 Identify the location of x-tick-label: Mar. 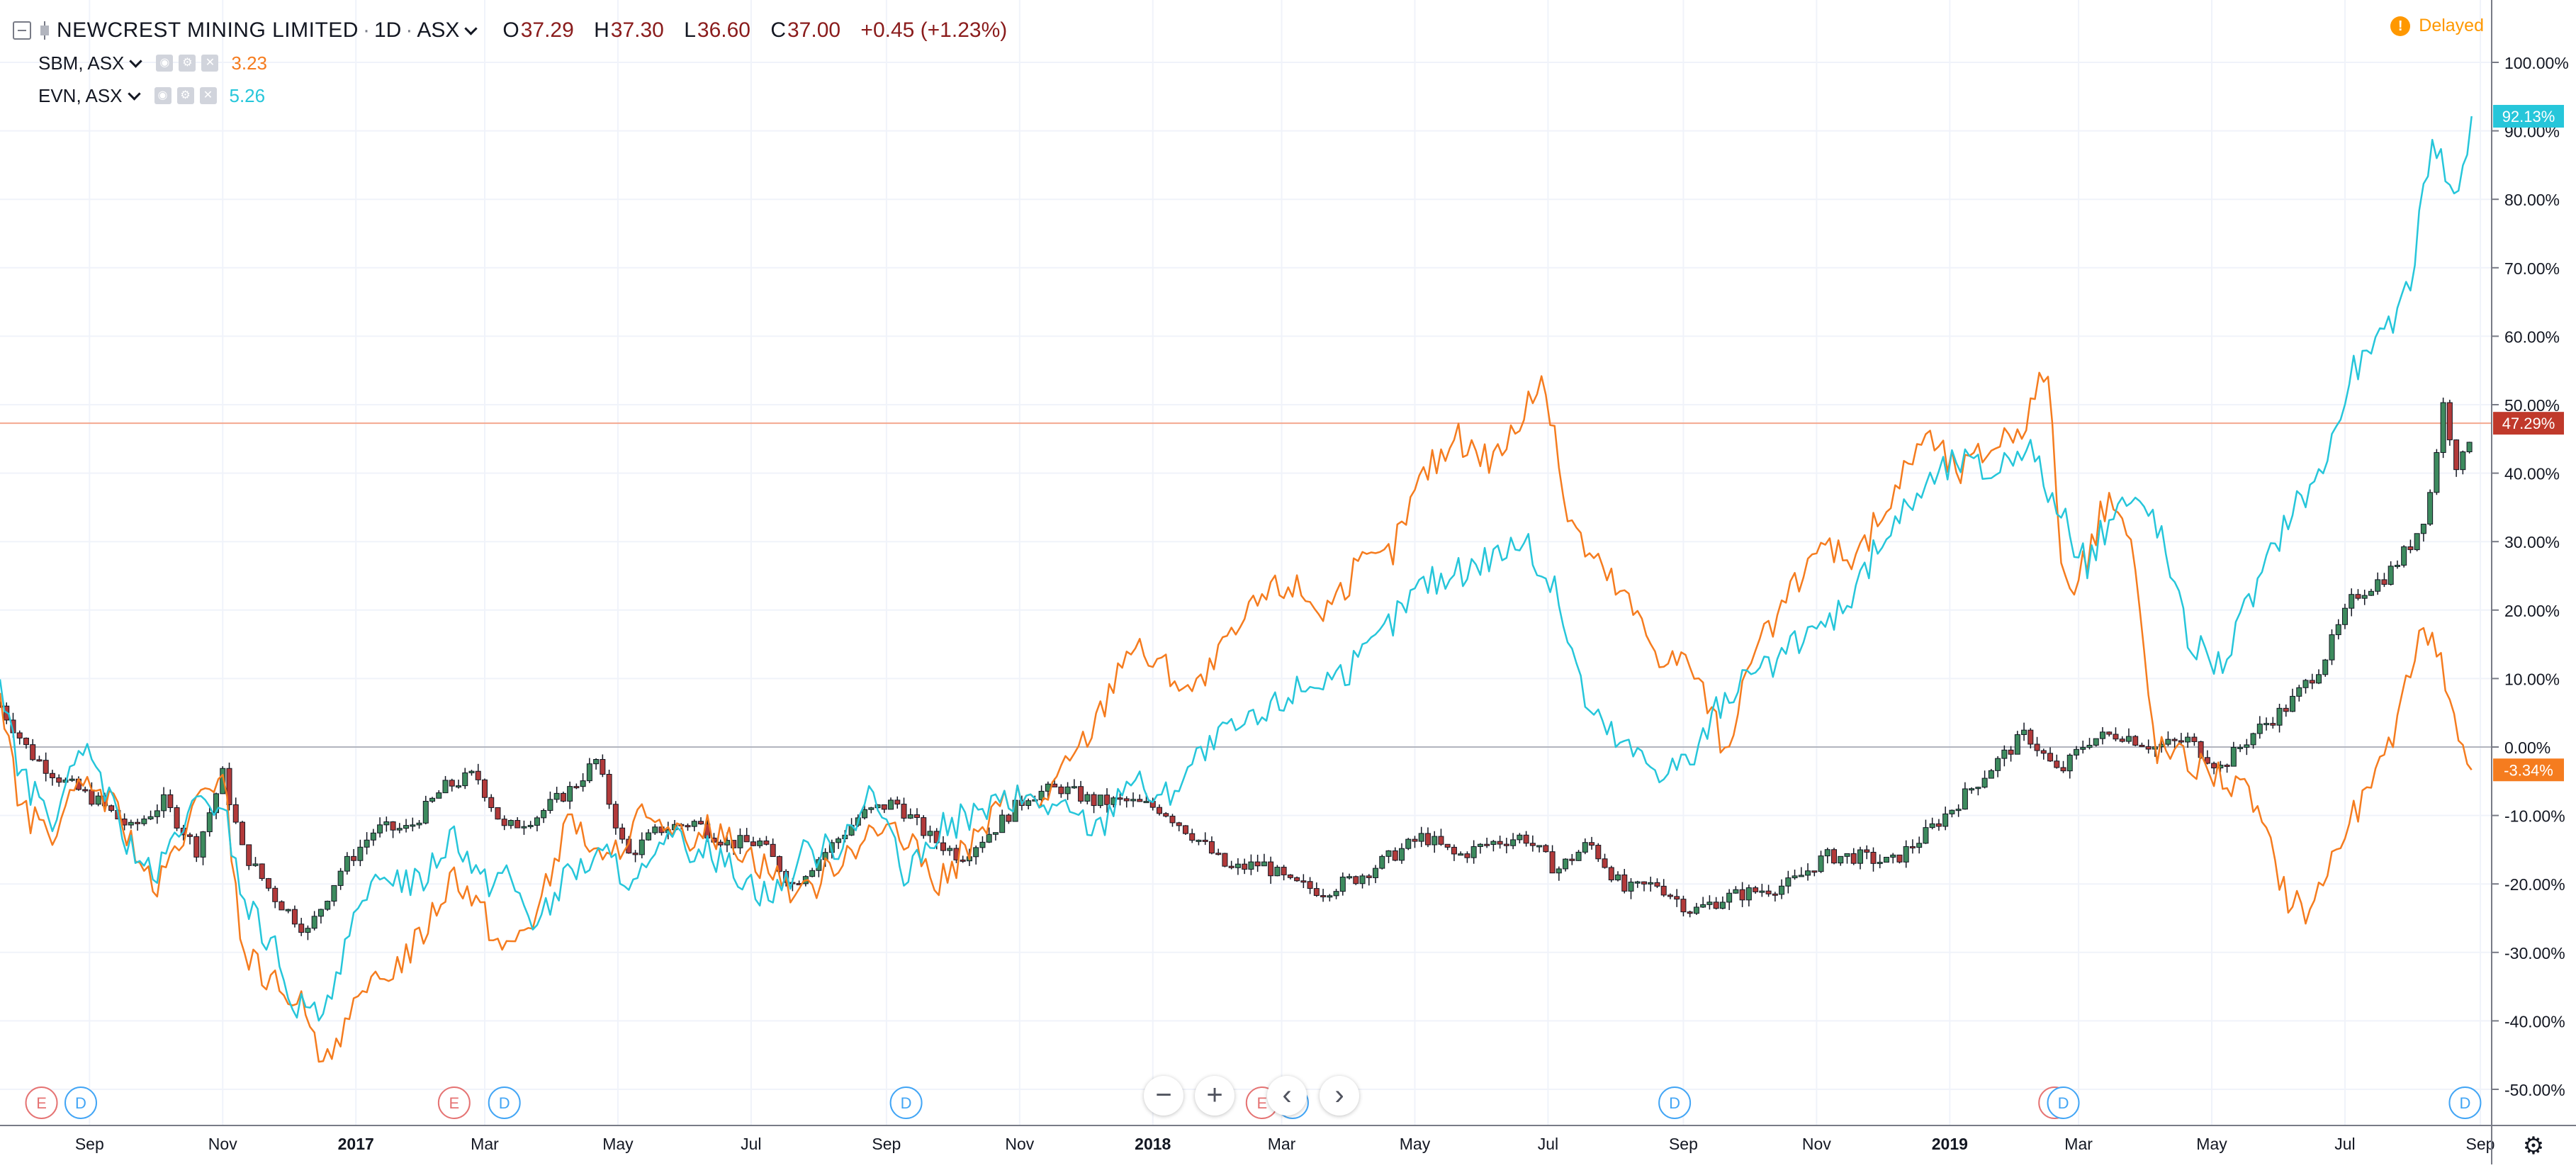
(1282, 1144).